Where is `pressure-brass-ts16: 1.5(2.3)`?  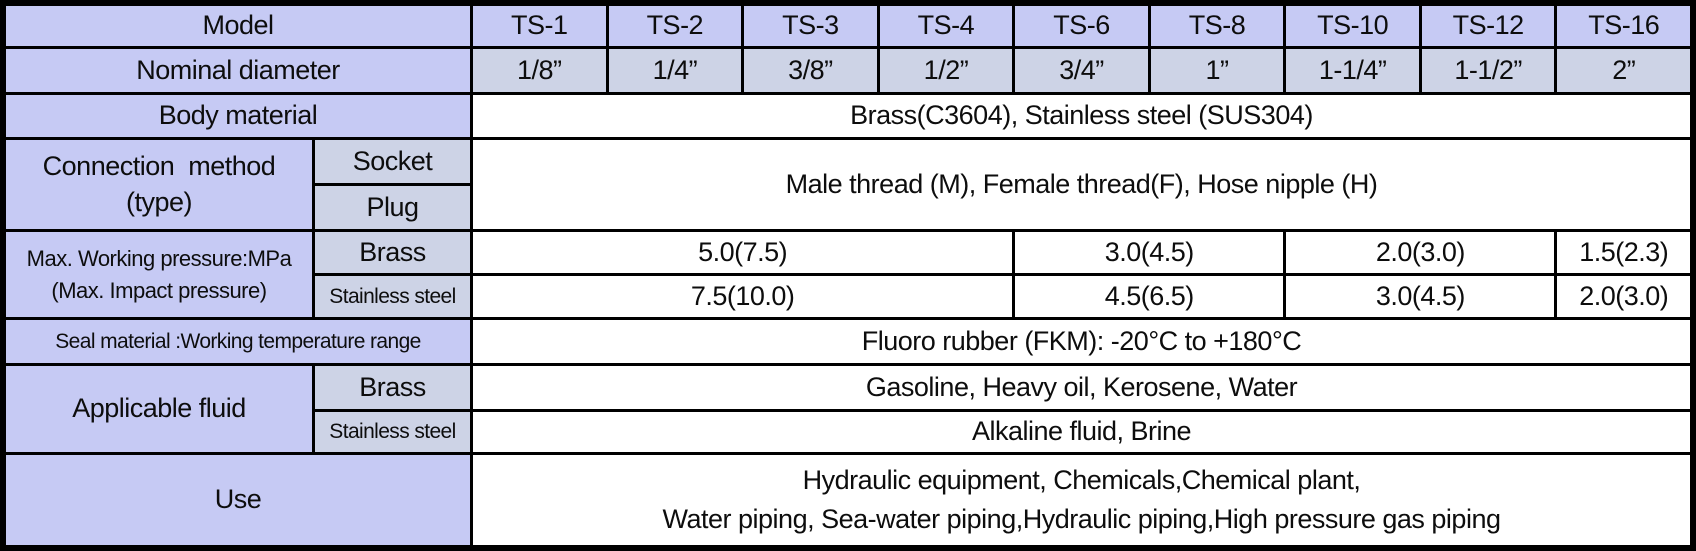 pressure-brass-ts16: 1.5(2.3) is located at coordinates (1623, 252).